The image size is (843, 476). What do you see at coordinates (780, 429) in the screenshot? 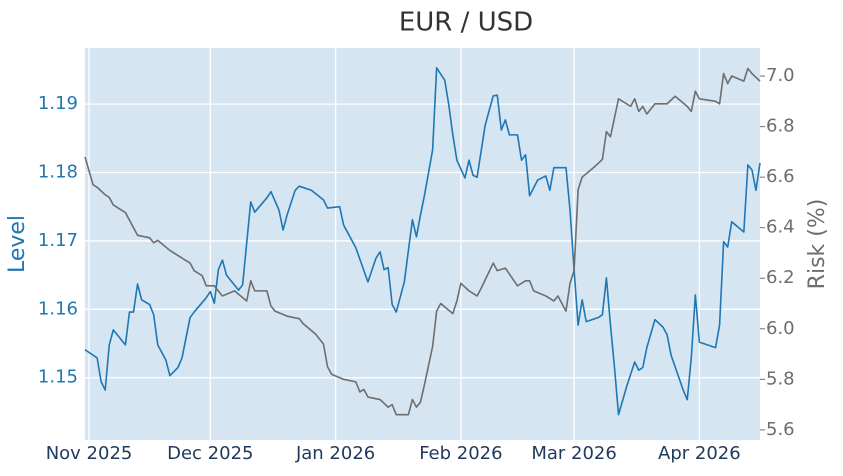
I see `y2-tick-label: 5.6` at bounding box center [780, 429].